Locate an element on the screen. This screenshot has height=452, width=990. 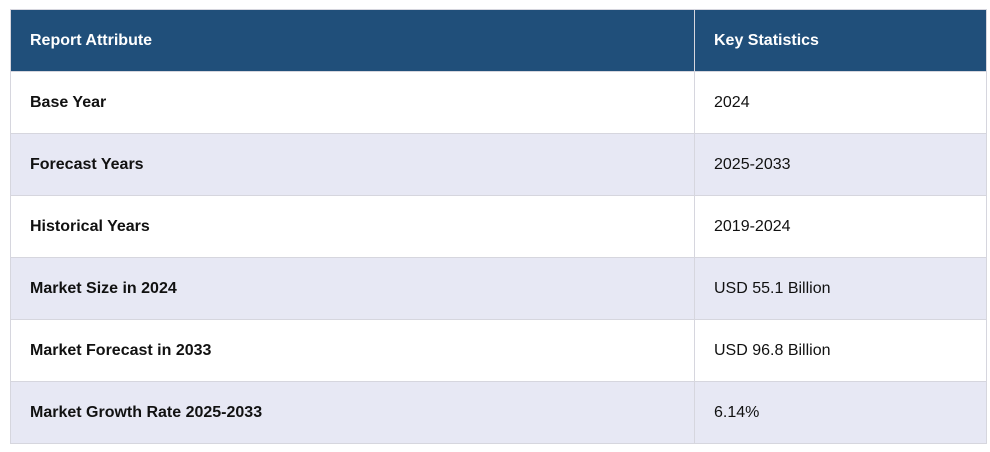
value-cell: 2019-2024 is located at coordinates (840, 226).